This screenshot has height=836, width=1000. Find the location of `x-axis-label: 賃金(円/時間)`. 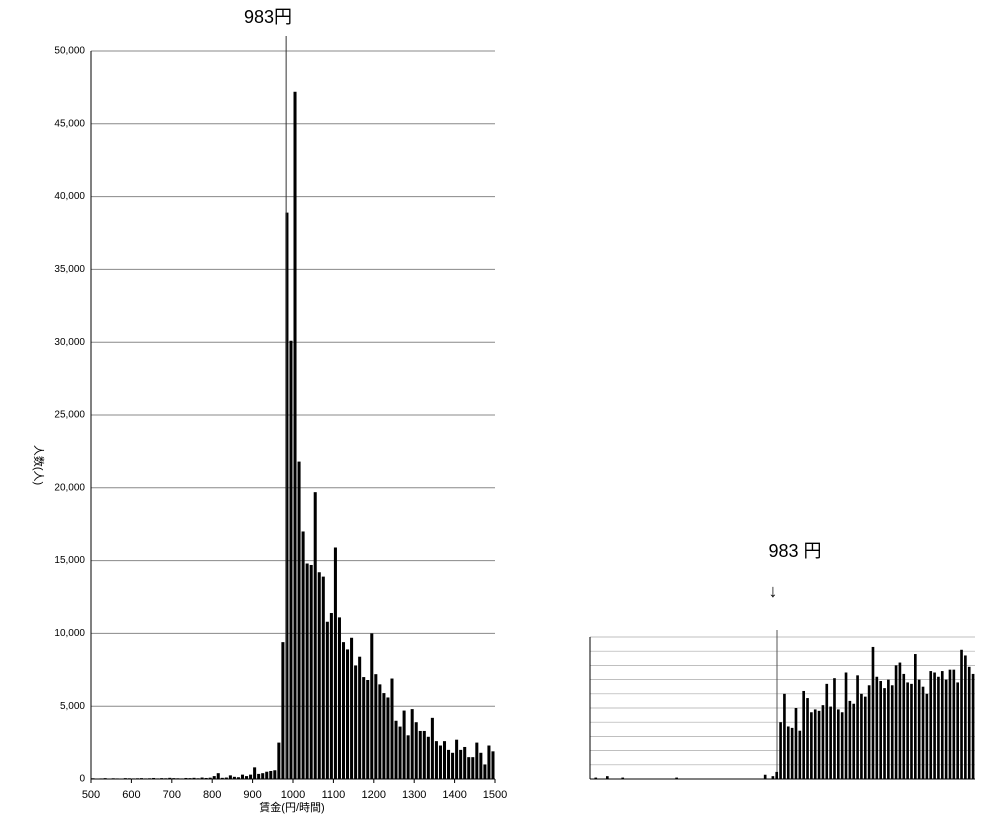

x-axis-label: 賃金(円/時間) is located at coordinates (291, 807).